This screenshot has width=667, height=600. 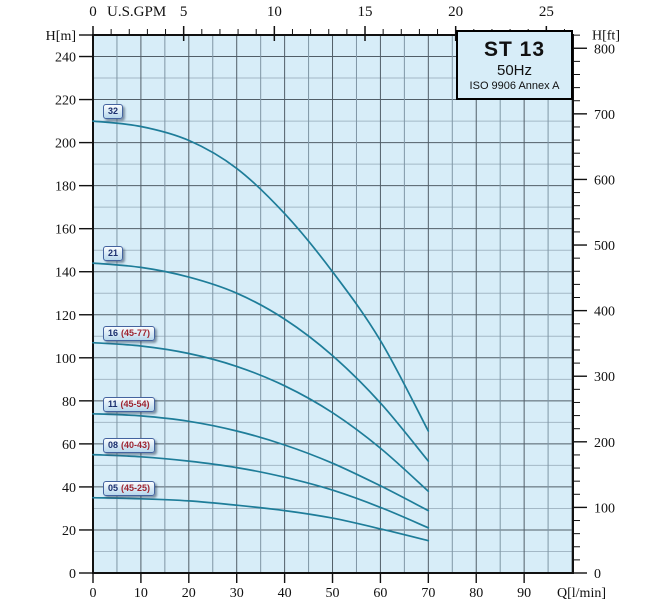 I want to click on x-bottom-tick-label-30: 30, so click(x=237, y=593).